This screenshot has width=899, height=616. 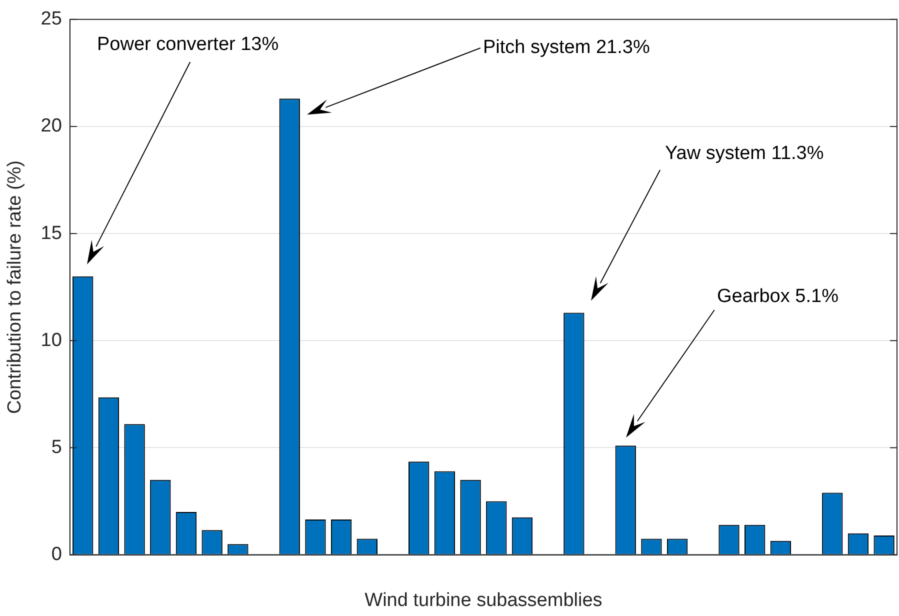 What do you see at coordinates (51, 233) in the screenshot?
I see `y-tick-label: 15` at bounding box center [51, 233].